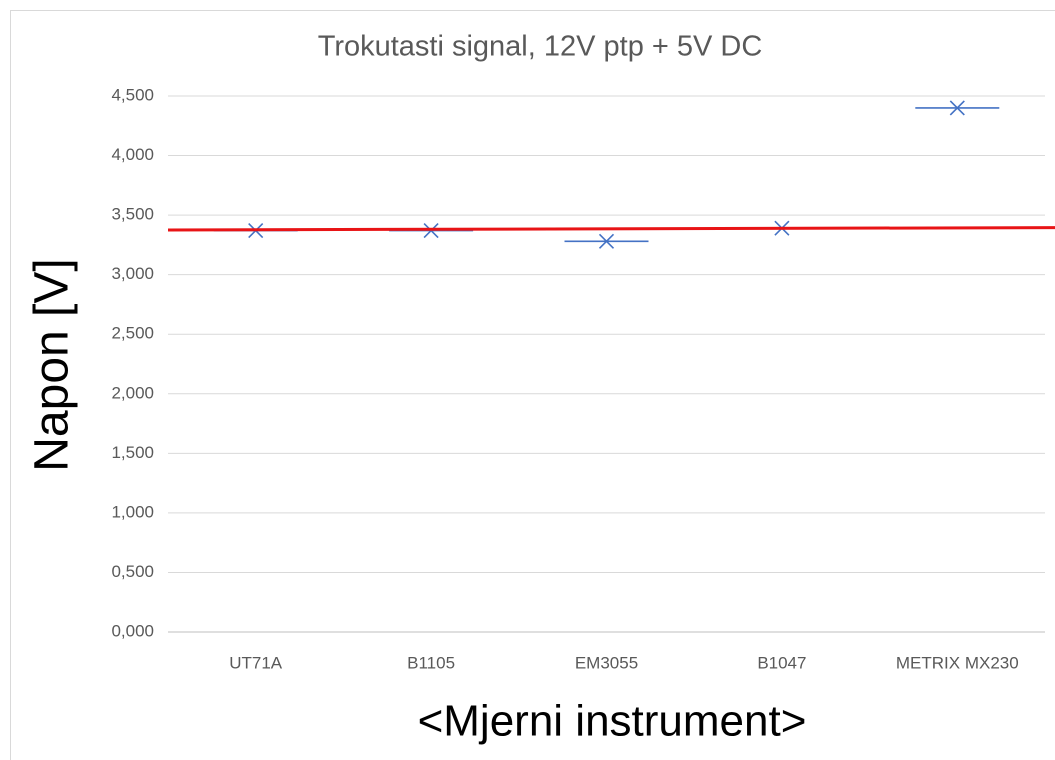 This screenshot has width=1055, height=760. What do you see at coordinates (540, 47) in the screenshot?
I see `chart-title: Trokutasti signal, 12V ptp + 5V DC` at bounding box center [540, 47].